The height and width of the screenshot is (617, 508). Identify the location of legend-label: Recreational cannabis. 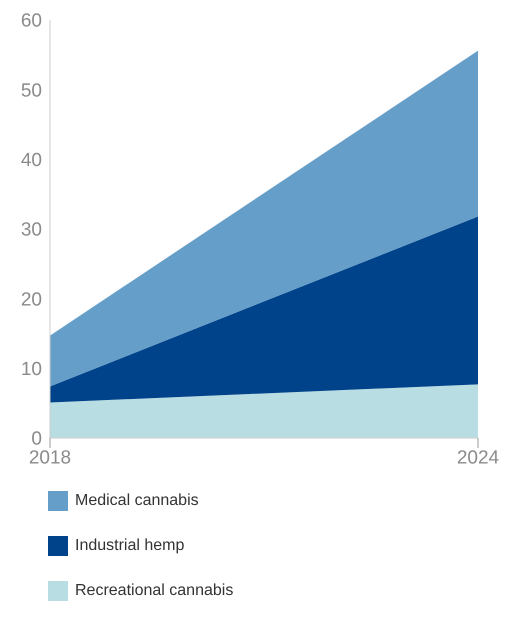
(154, 591).